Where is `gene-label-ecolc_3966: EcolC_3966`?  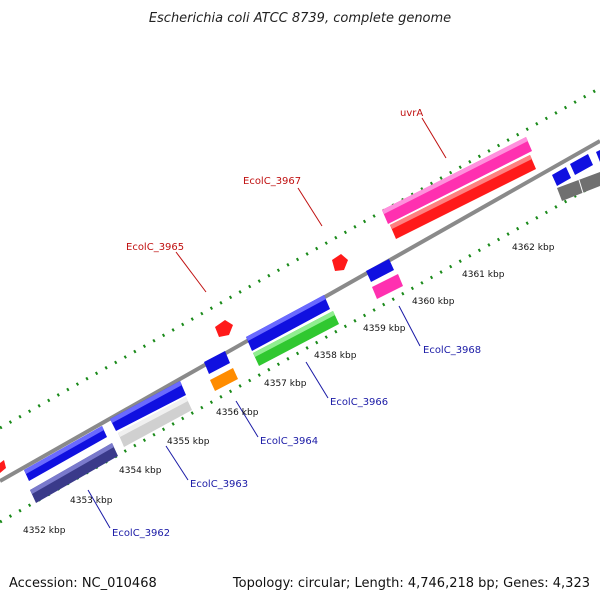 gene-label-ecolc_3966: EcolC_3966 is located at coordinates (359, 402).